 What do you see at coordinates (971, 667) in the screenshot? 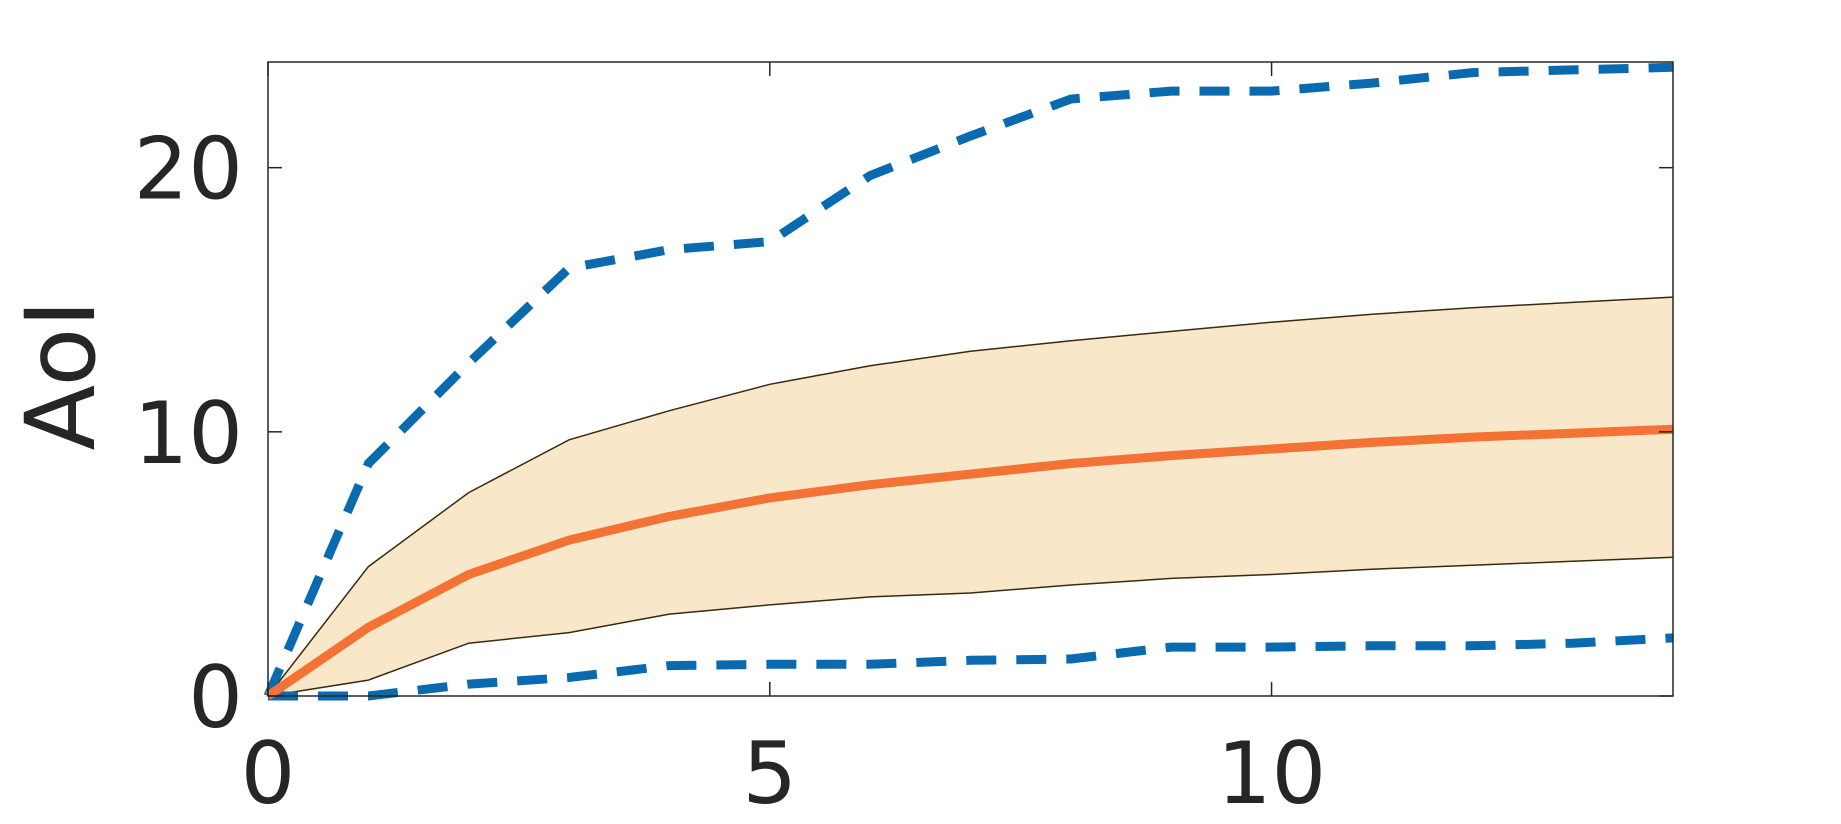
I see `dashed-bound-line` at bounding box center [971, 667].